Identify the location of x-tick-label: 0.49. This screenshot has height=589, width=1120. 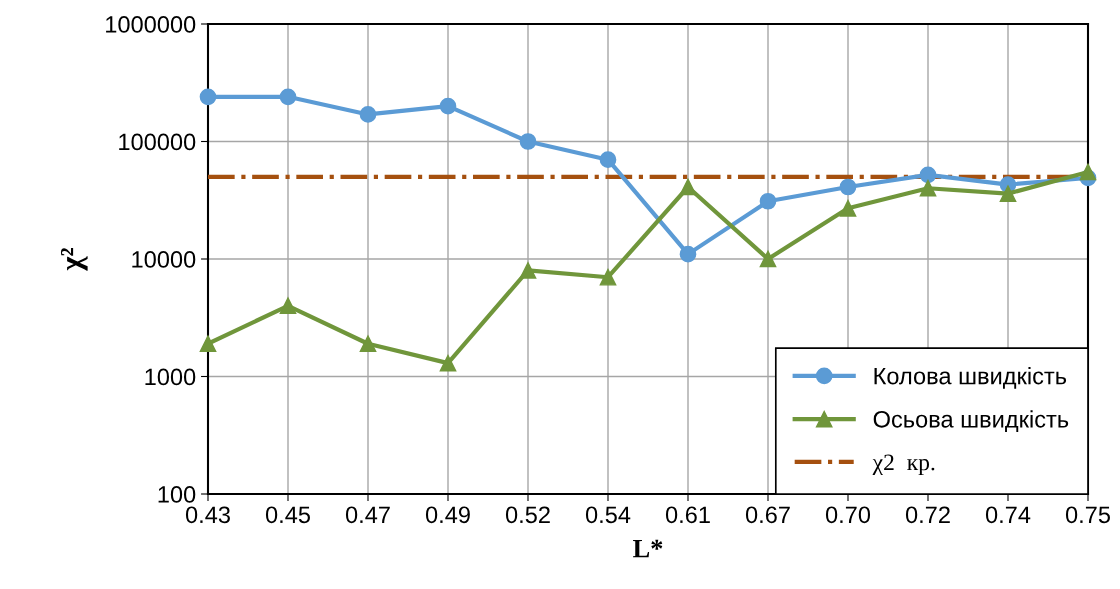
(447, 515).